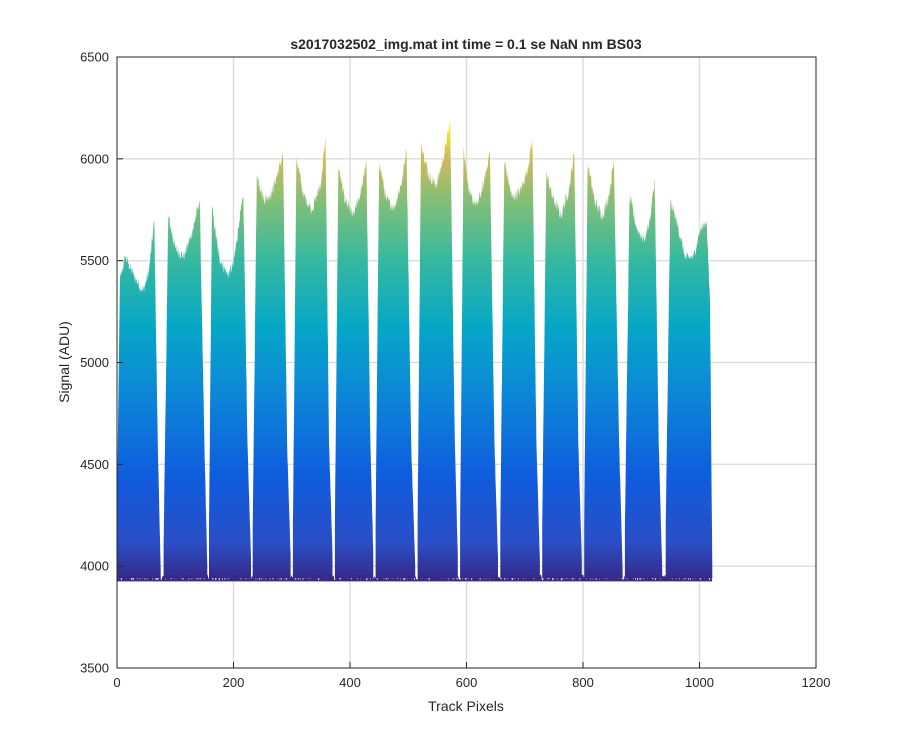 The height and width of the screenshot is (750, 900). What do you see at coordinates (94, 668) in the screenshot?
I see `y-tick-label: 3500` at bounding box center [94, 668].